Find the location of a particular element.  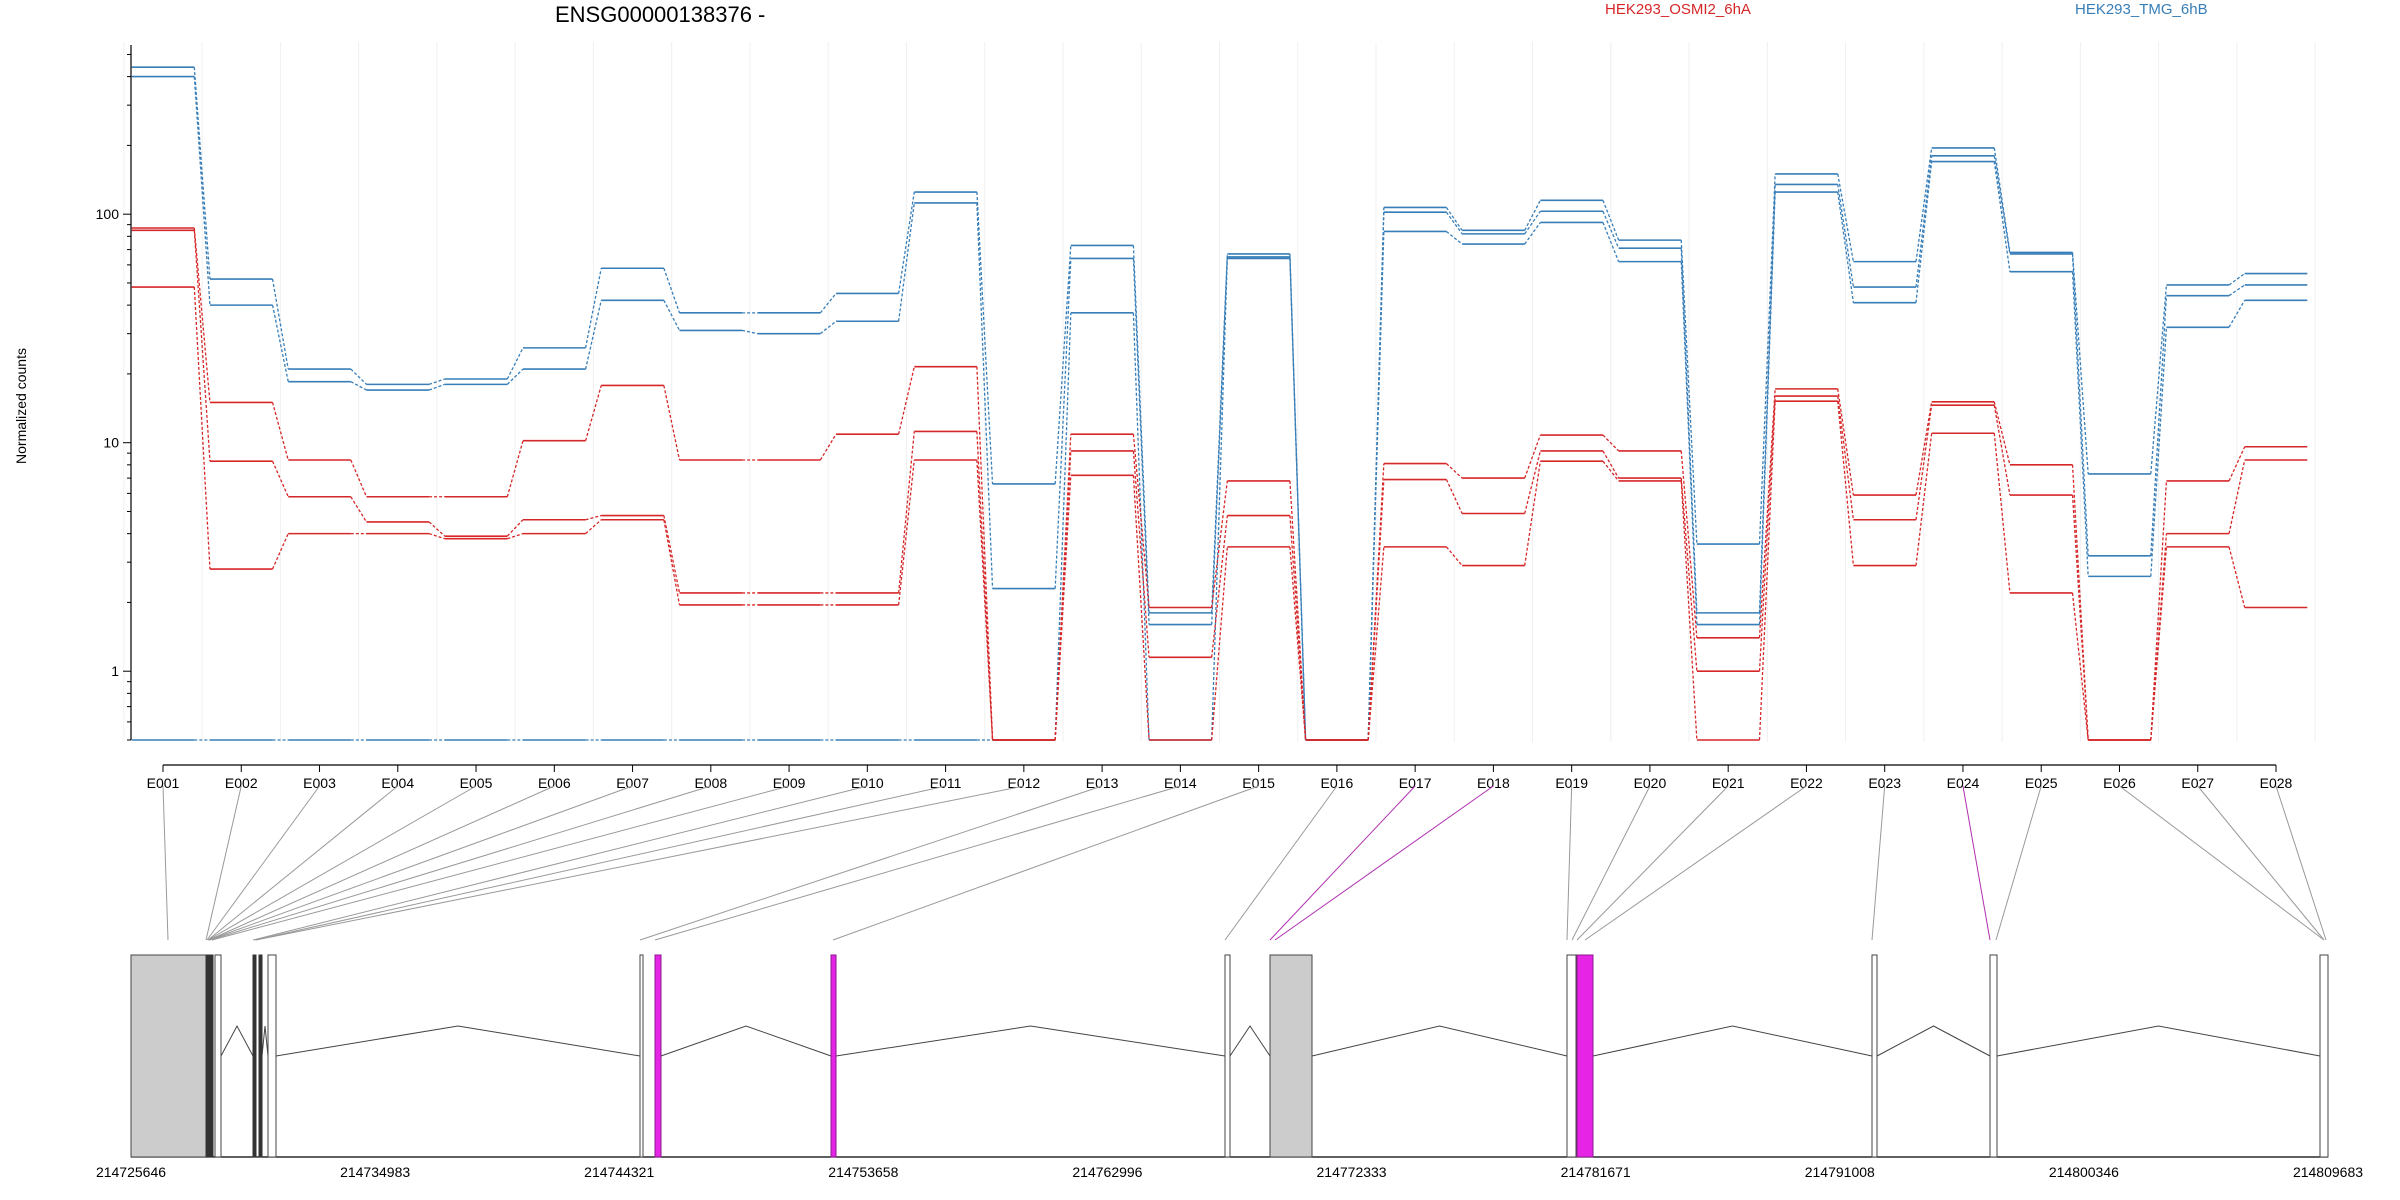

x-tick-label: E021 is located at coordinates (1728, 783).